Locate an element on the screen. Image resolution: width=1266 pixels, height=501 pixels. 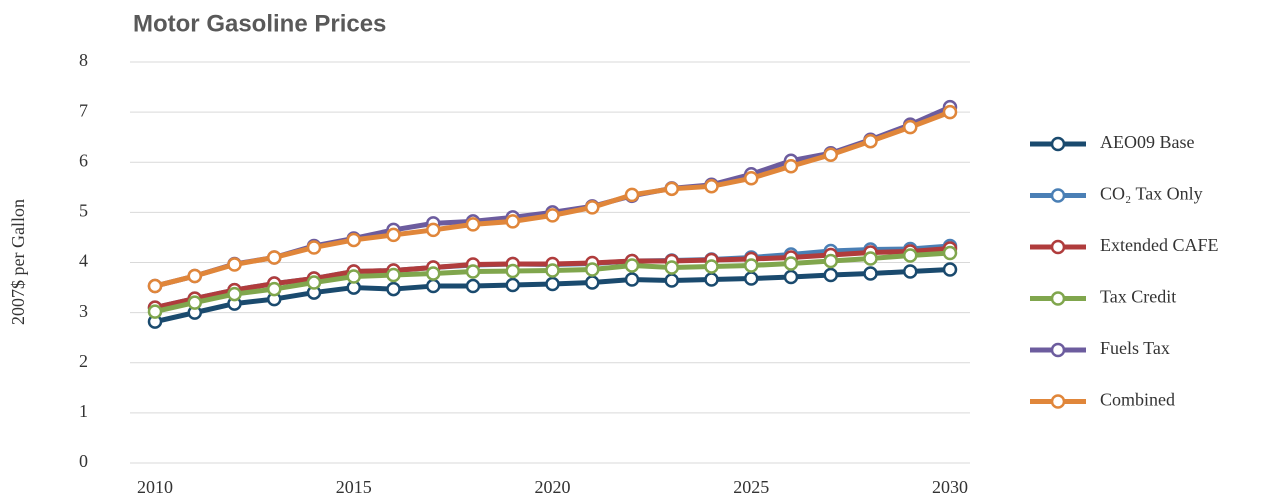
y-tick-label: 0 is located at coordinates (83, 461).